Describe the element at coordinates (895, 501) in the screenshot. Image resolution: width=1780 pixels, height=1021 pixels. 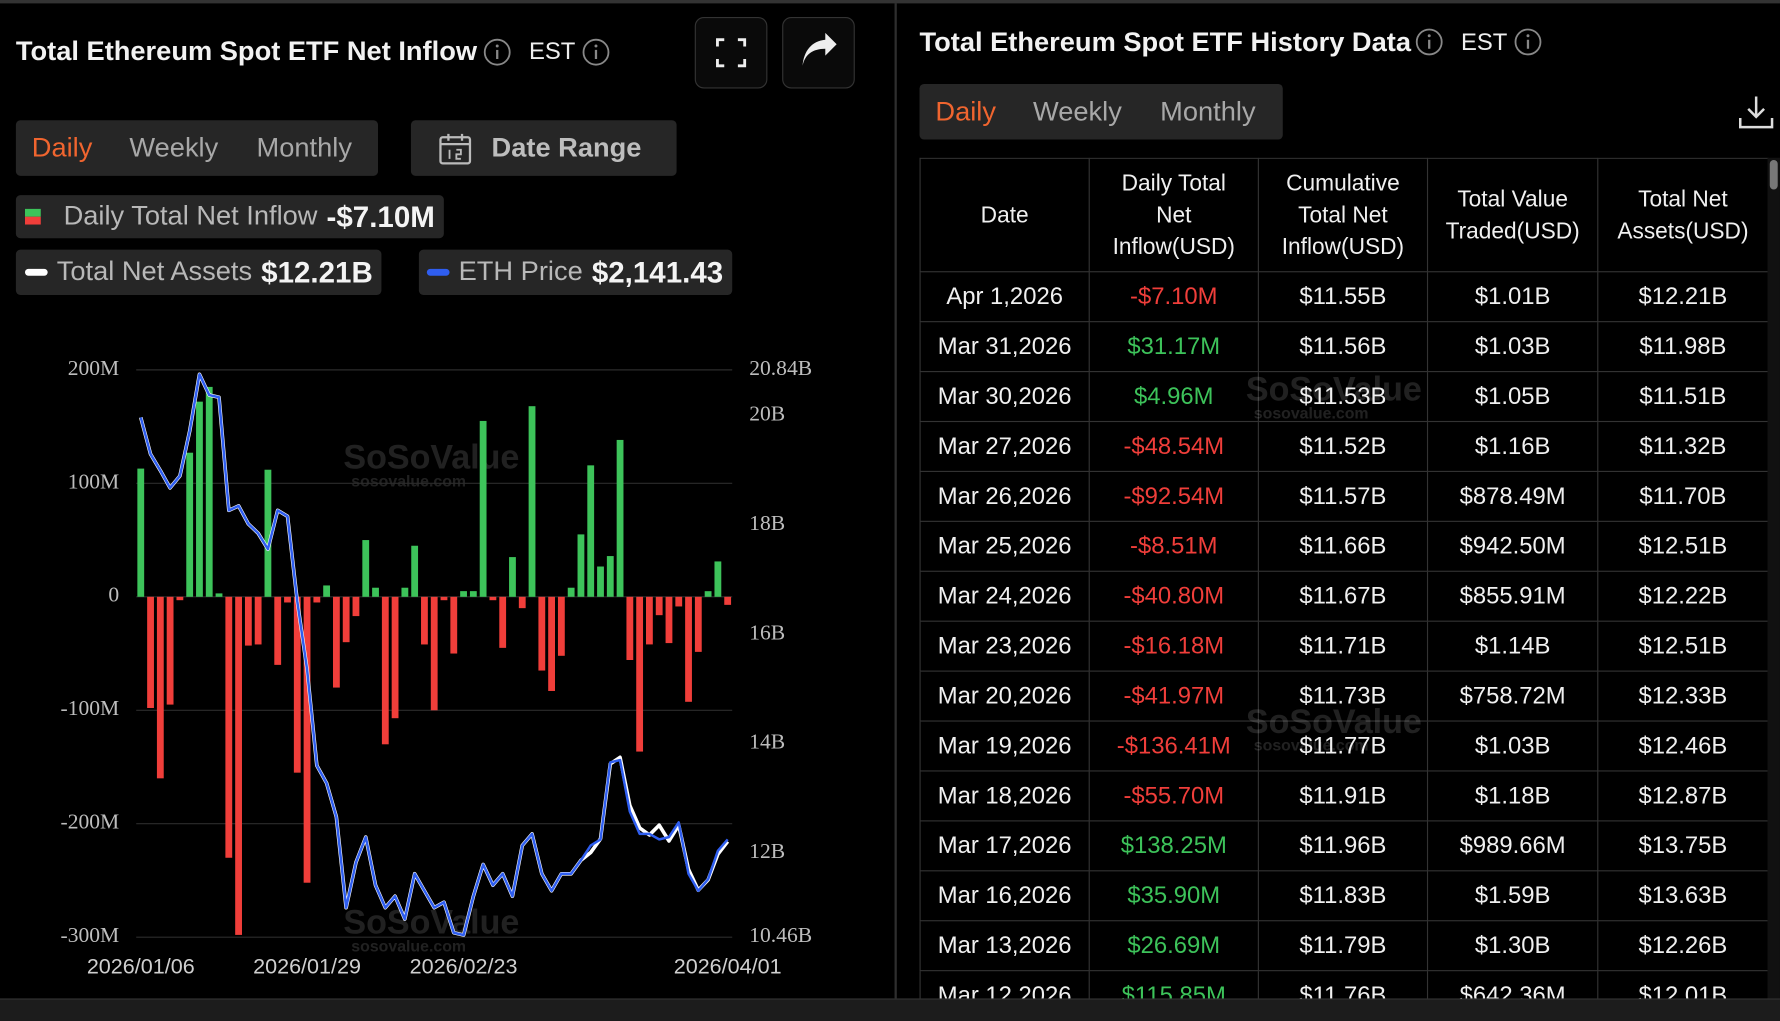
I see `divider` at that location.